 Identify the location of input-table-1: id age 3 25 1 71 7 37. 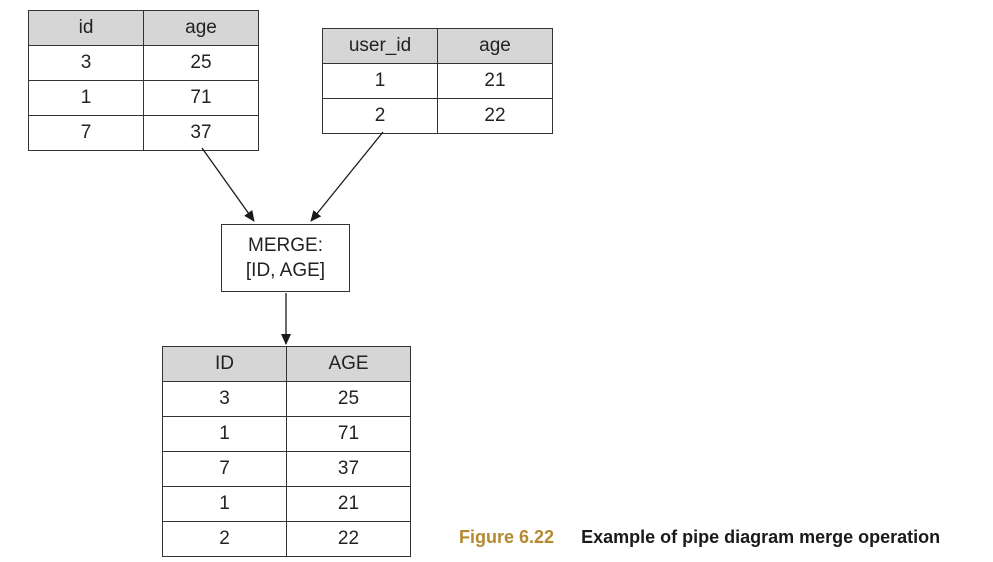
(143, 80).